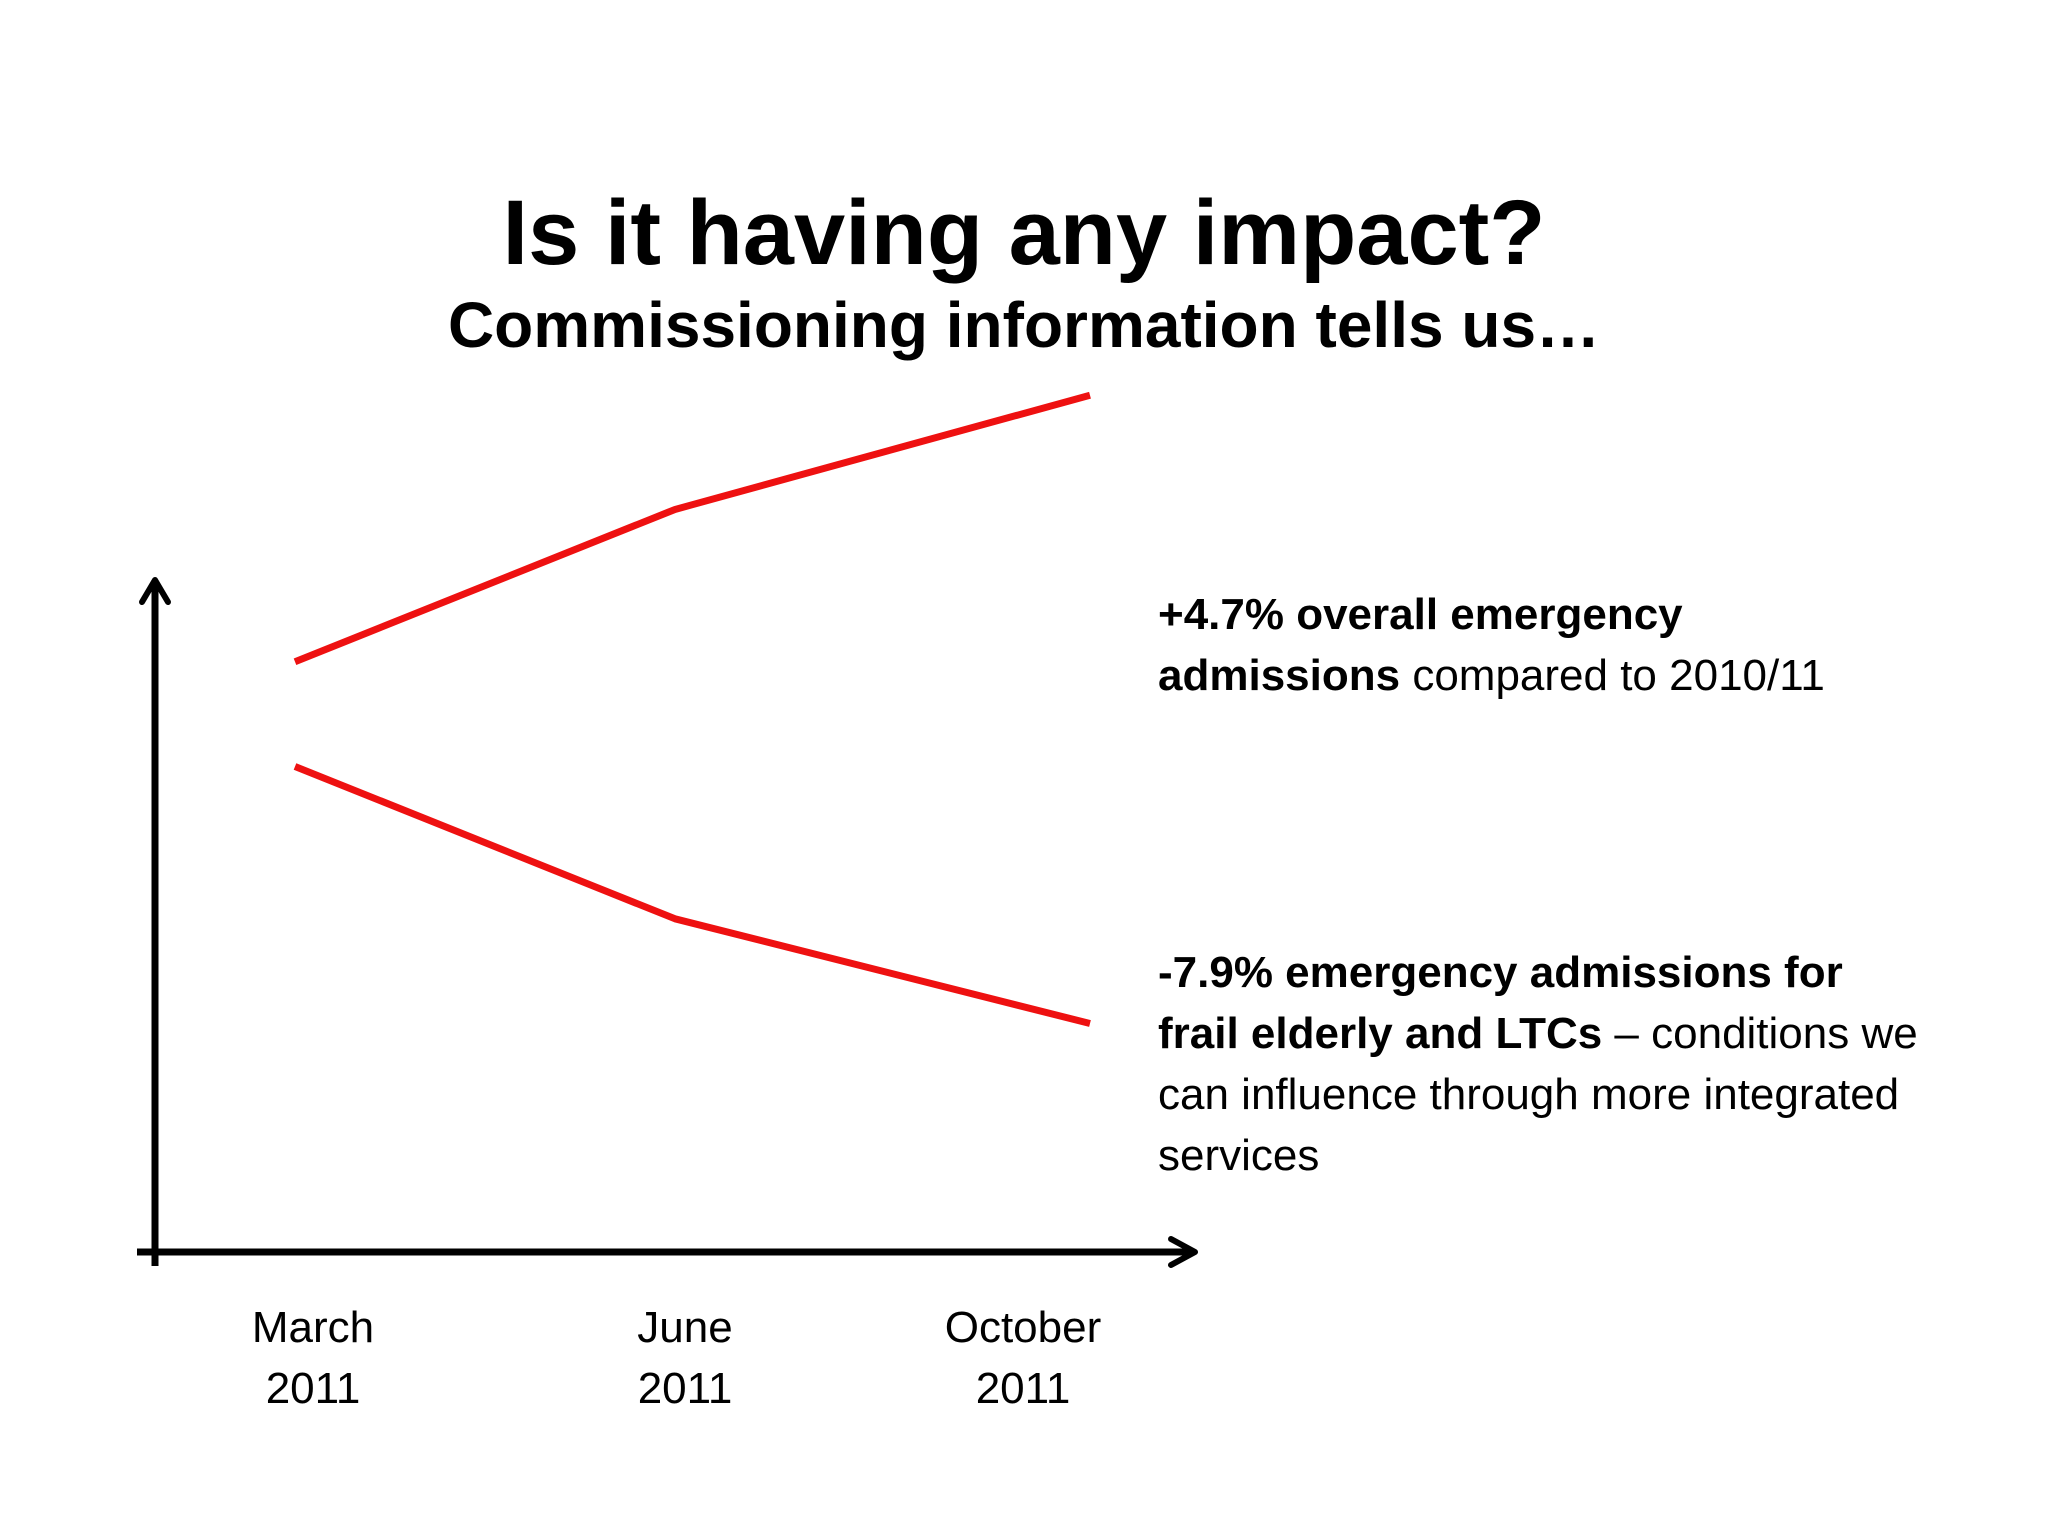 Image resolution: width=2048 pixels, height=1536 pixels. What do you see at coordinates (155, 591) in the screenshot?
I see `y-axis-arrowhead` at bounding box center [155, 591].